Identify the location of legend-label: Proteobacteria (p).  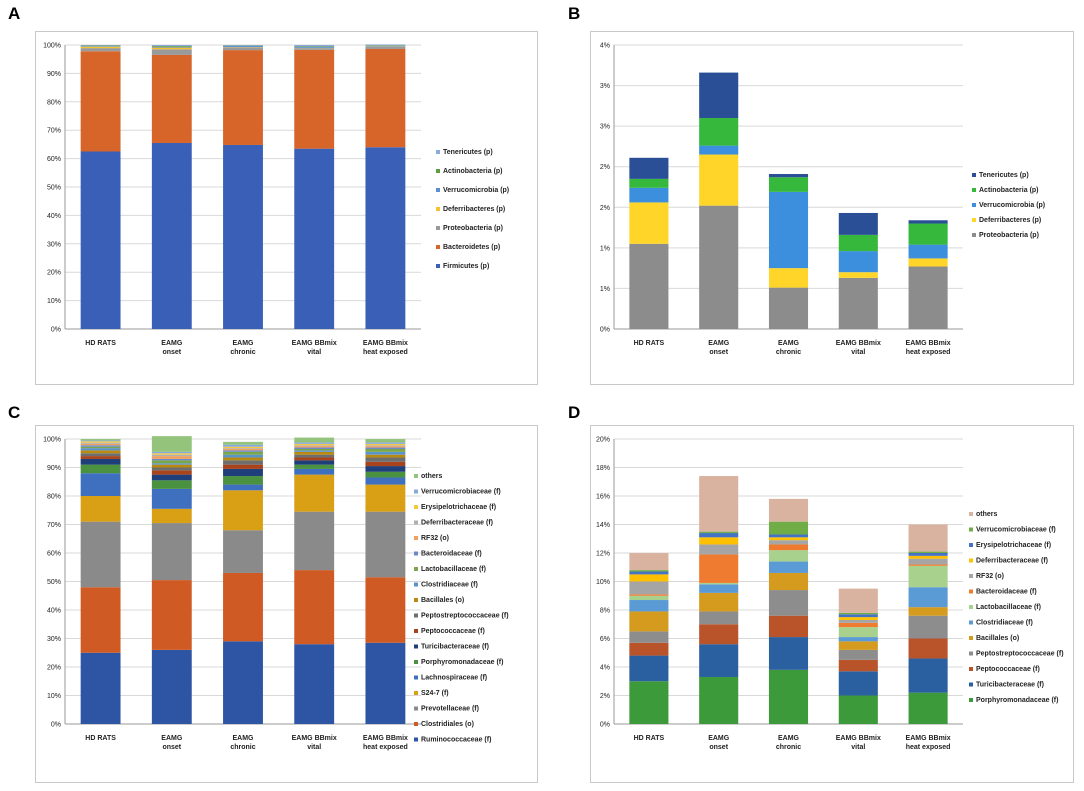
(1009, 235).